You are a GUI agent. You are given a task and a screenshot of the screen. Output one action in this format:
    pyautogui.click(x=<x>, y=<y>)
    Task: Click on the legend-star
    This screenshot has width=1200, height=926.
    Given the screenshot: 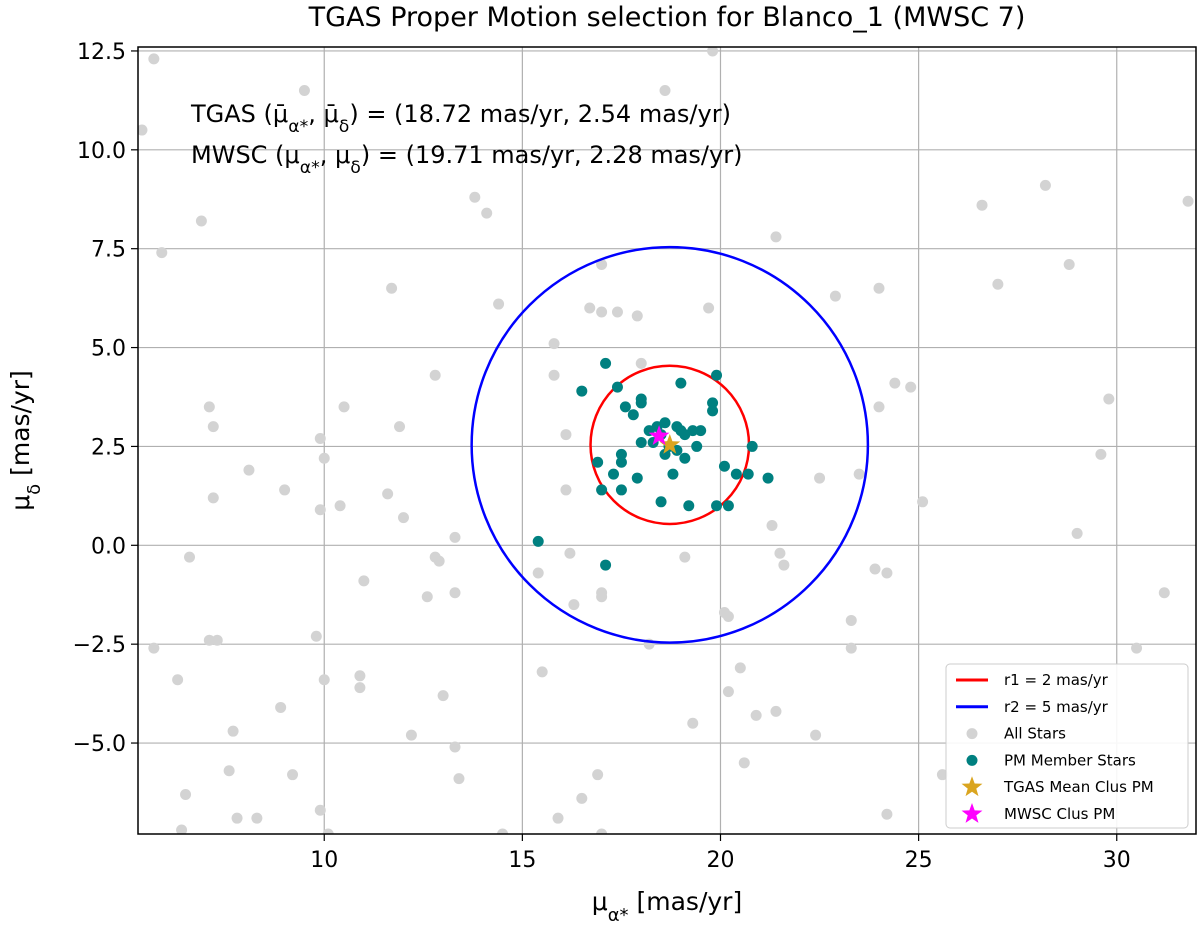 What is the action you would take?
    pyautogui.click(x=972, y=813)
    